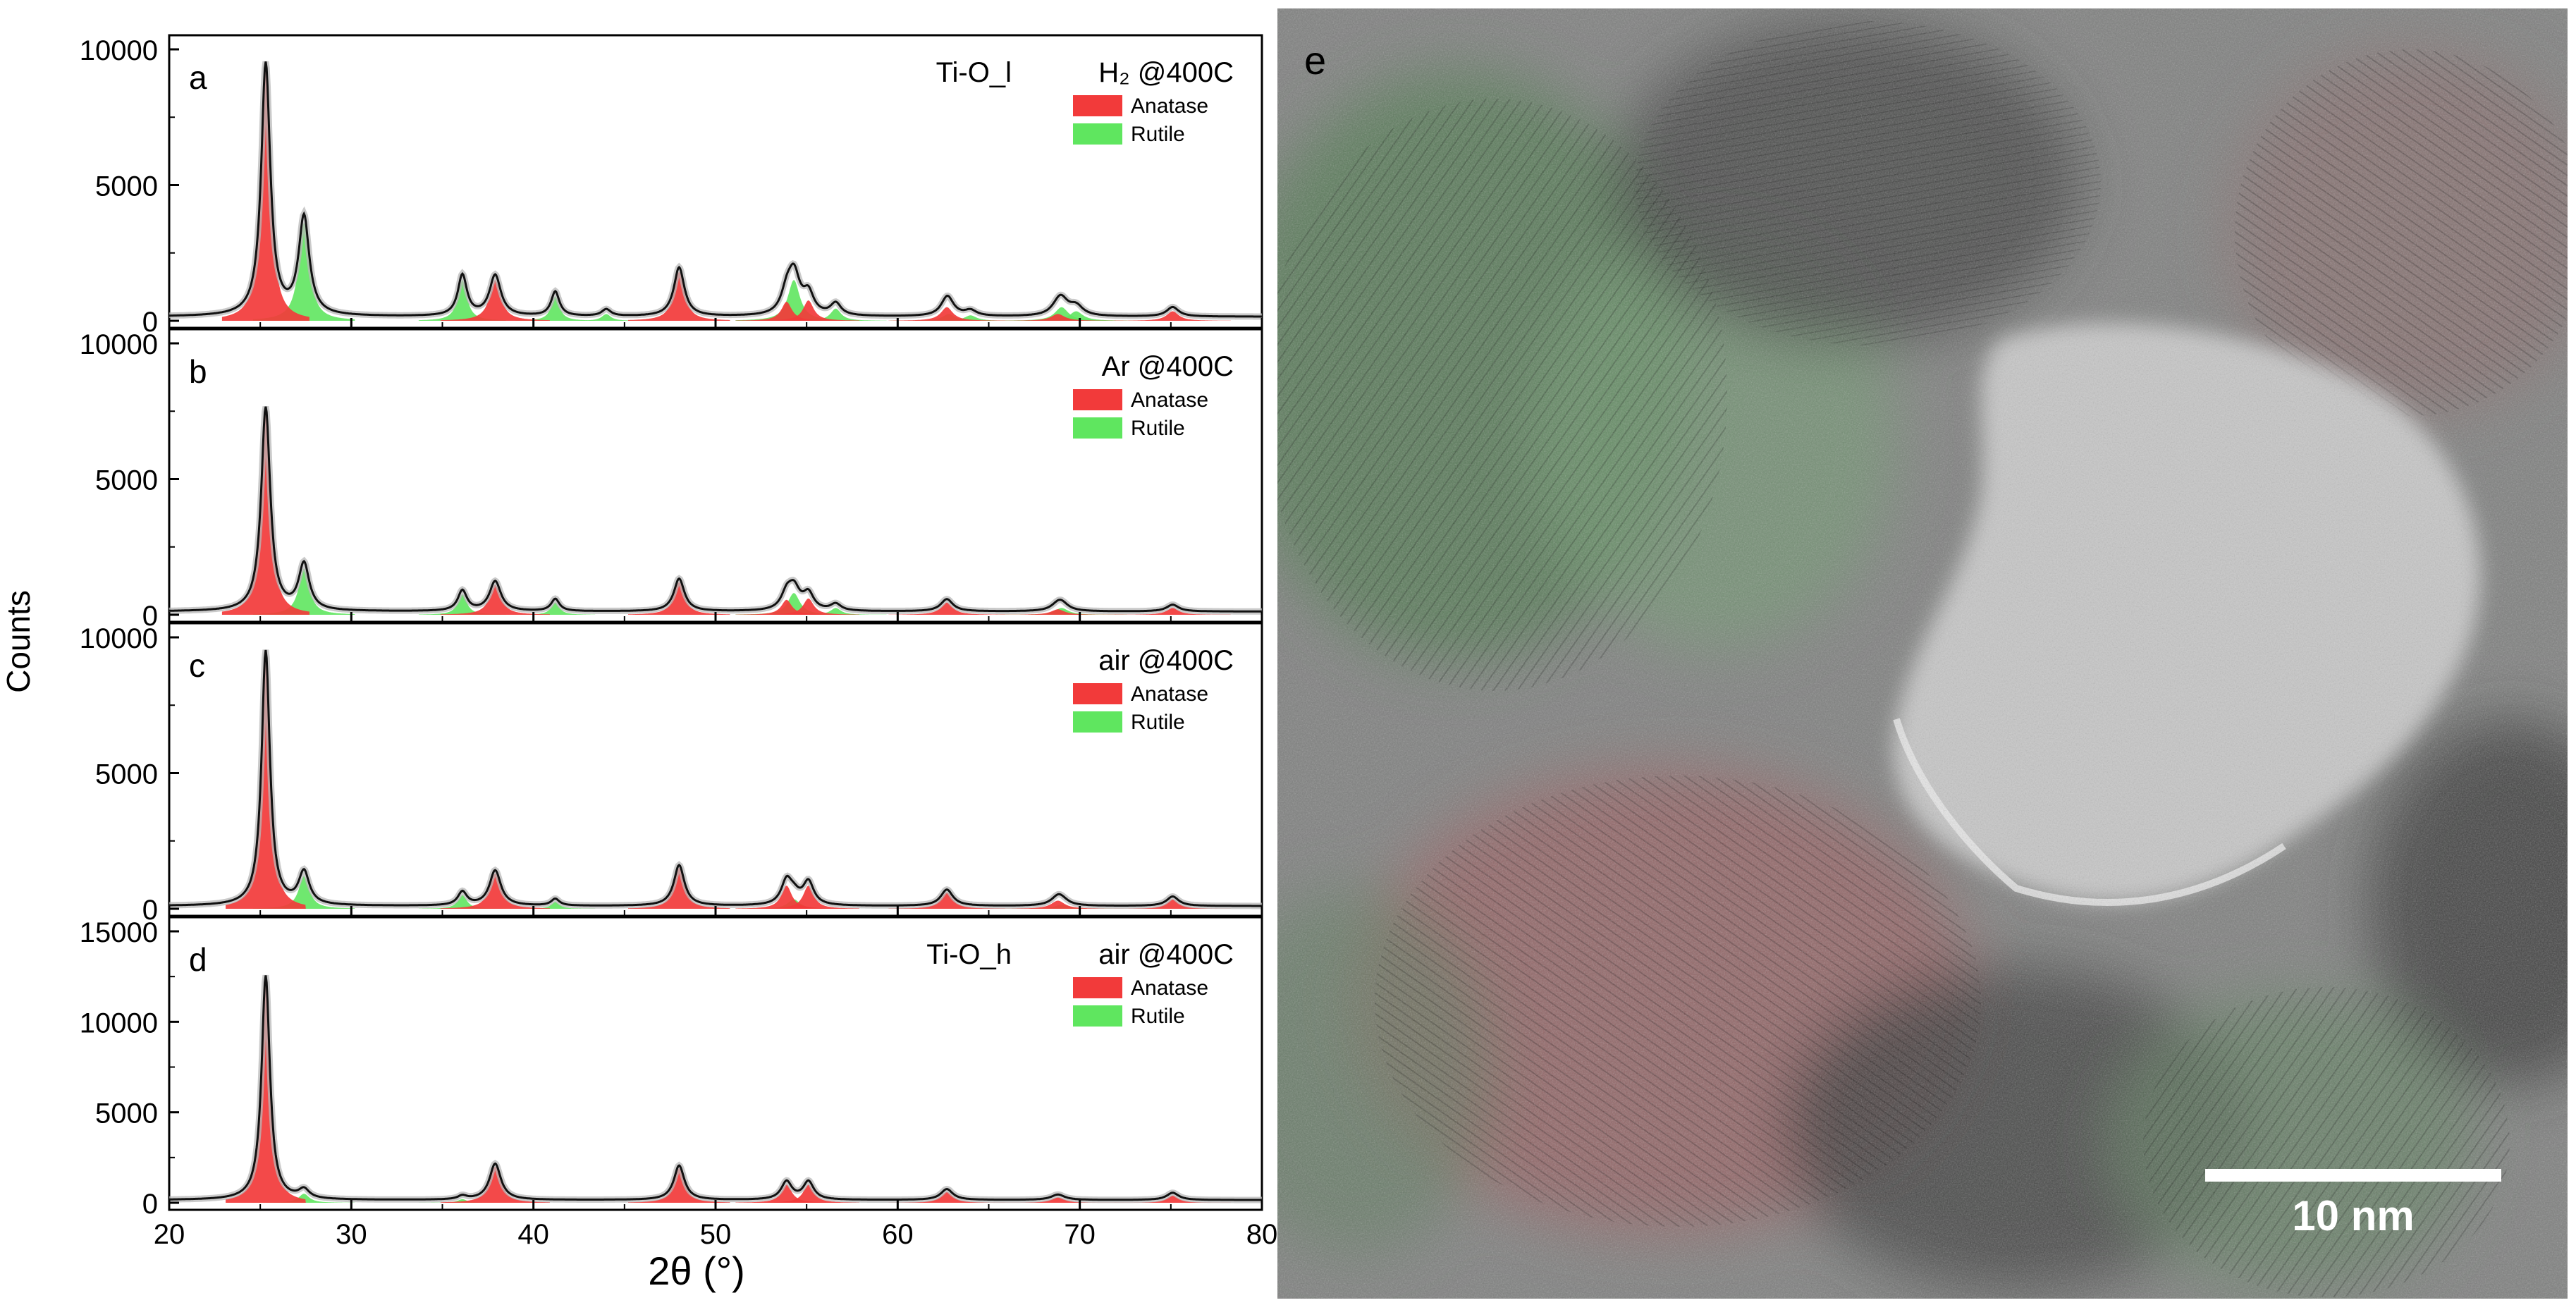 The width and height of the screenshot is (2576, 1305). I want to click on sample-label: Ti-O_l, so click(974, 72).